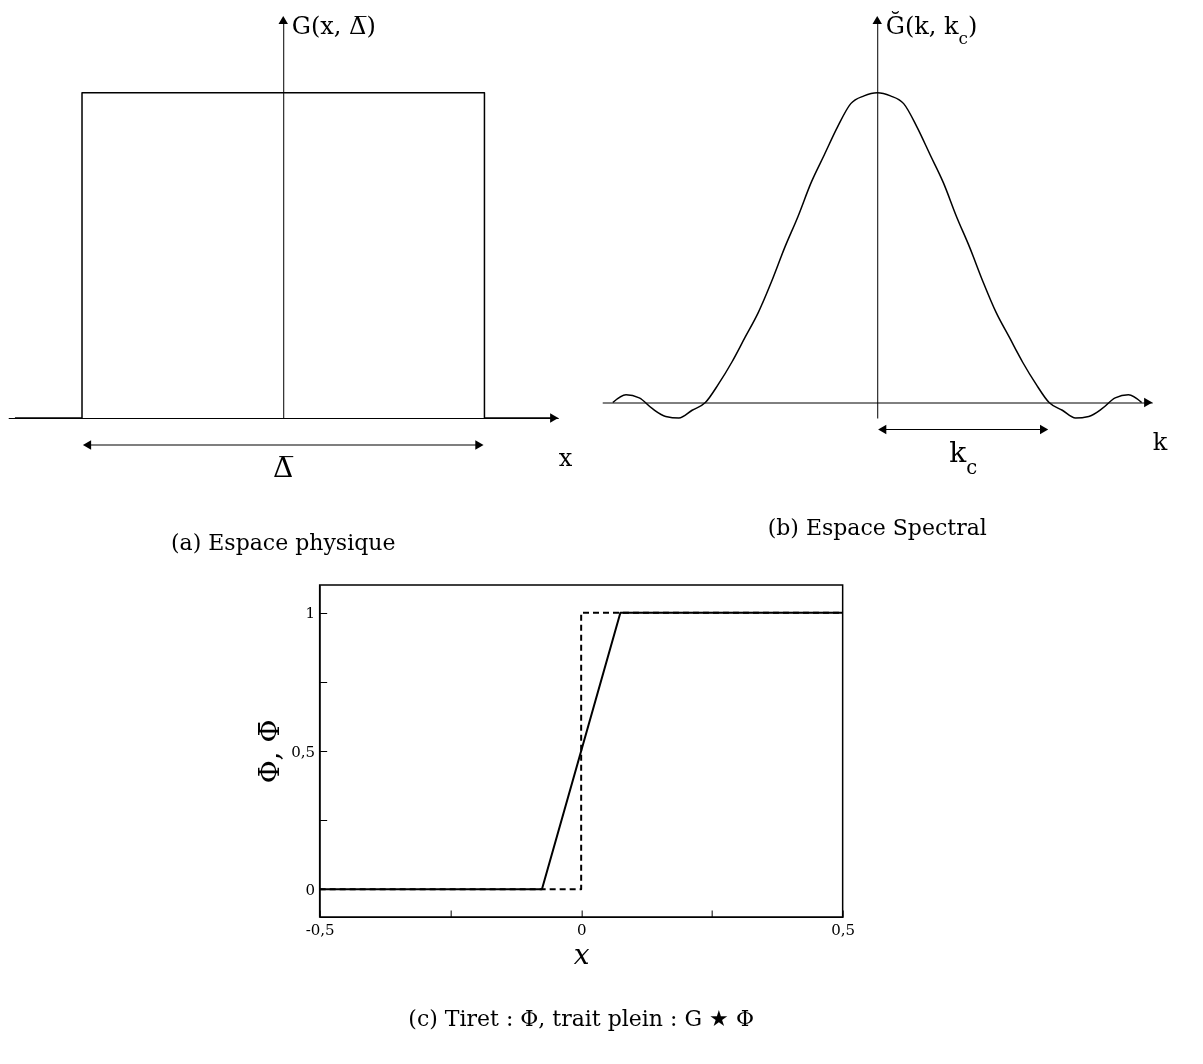 This screenshot has height=1064, width=1203. Describe the element at coordinates (303, 751) in the screenshot. I see `y-tick-label: 0,5` at that location.